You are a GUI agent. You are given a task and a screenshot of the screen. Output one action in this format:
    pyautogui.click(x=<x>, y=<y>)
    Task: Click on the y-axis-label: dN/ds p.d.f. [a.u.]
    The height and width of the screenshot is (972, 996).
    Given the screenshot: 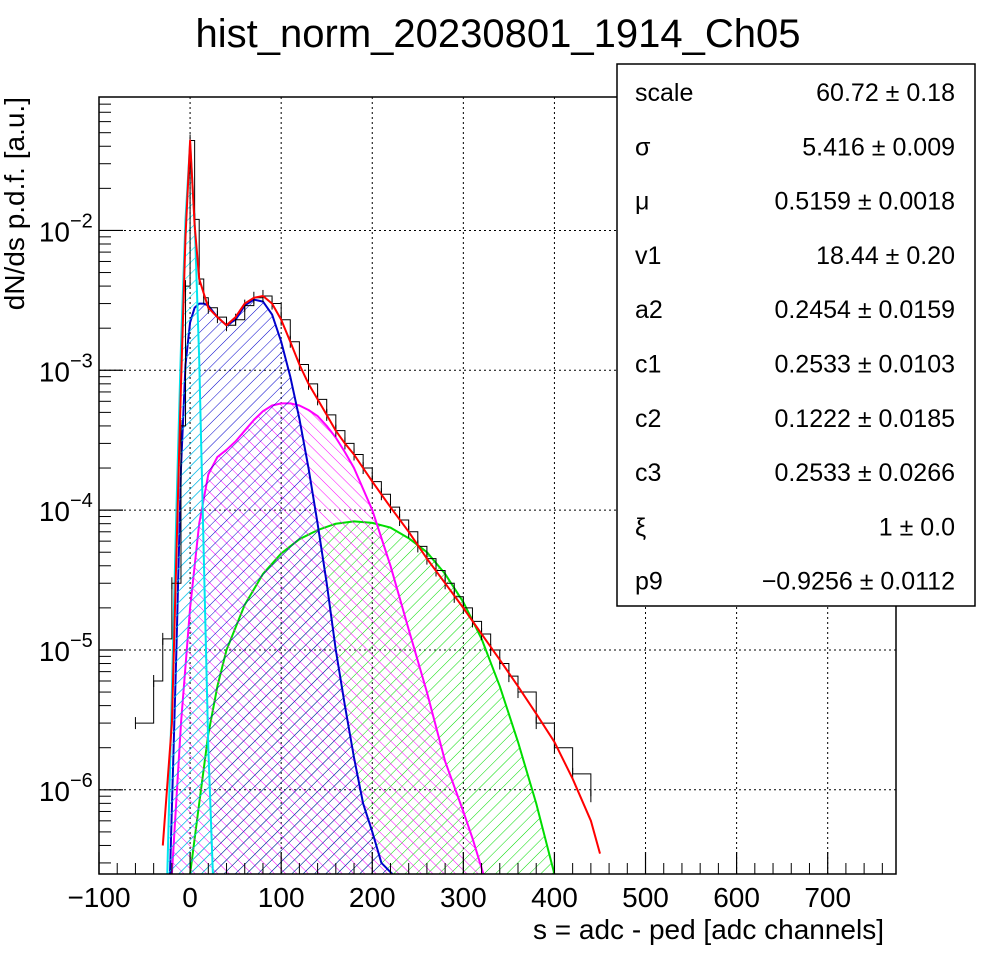 What is the action you would take?
    pyautogui.click(x=15, y=203)
    